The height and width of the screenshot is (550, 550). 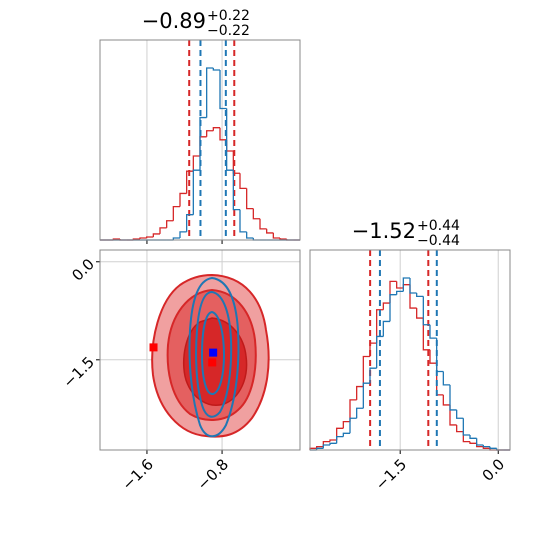 What do you see at coordinates (391, 474) in the screenshot?
I see `x-tick-label: −1.5` at bounding box center [391, 474].